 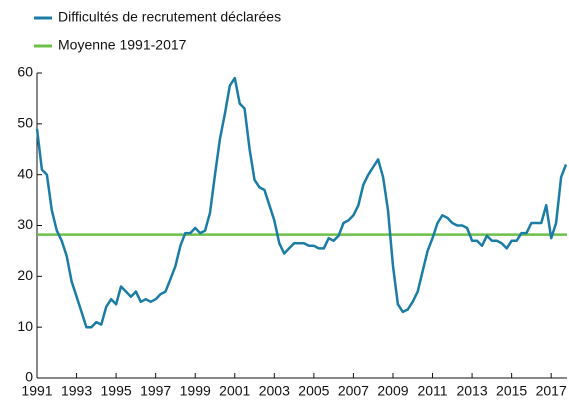 What do you see at coordinates (36, 391) in the screenshot?
I see `x-tick-label: 1991` at bounding box center [36, 391].